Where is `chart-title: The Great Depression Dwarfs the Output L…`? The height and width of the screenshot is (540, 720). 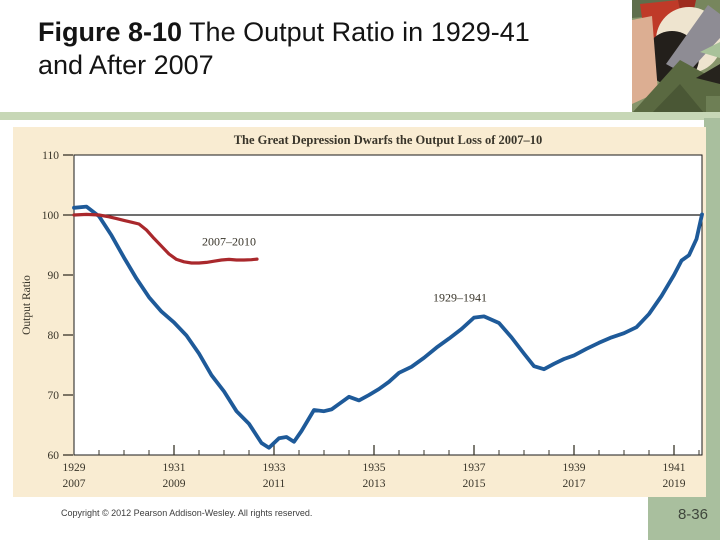
chart-title: The Great Depression Dwarfs the Output L… is located at coordinates (388, 140).